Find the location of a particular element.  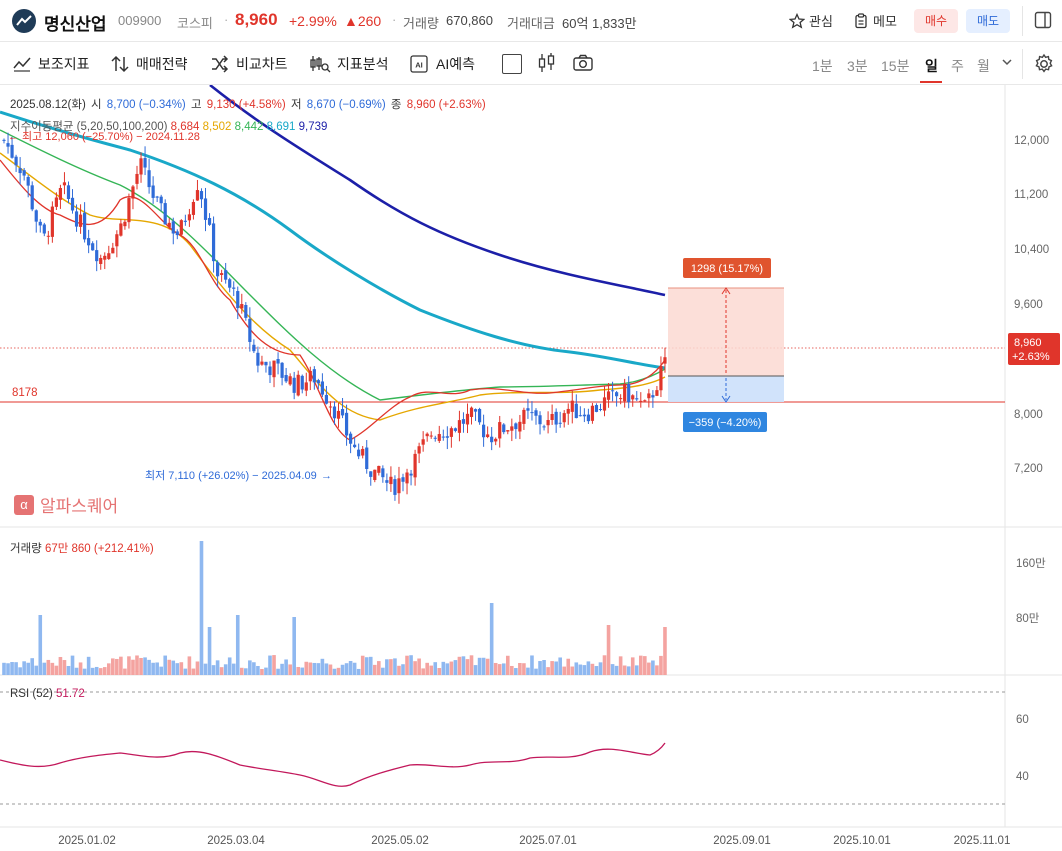

tool-label: AI예측 is located at coordinates (455, 64).